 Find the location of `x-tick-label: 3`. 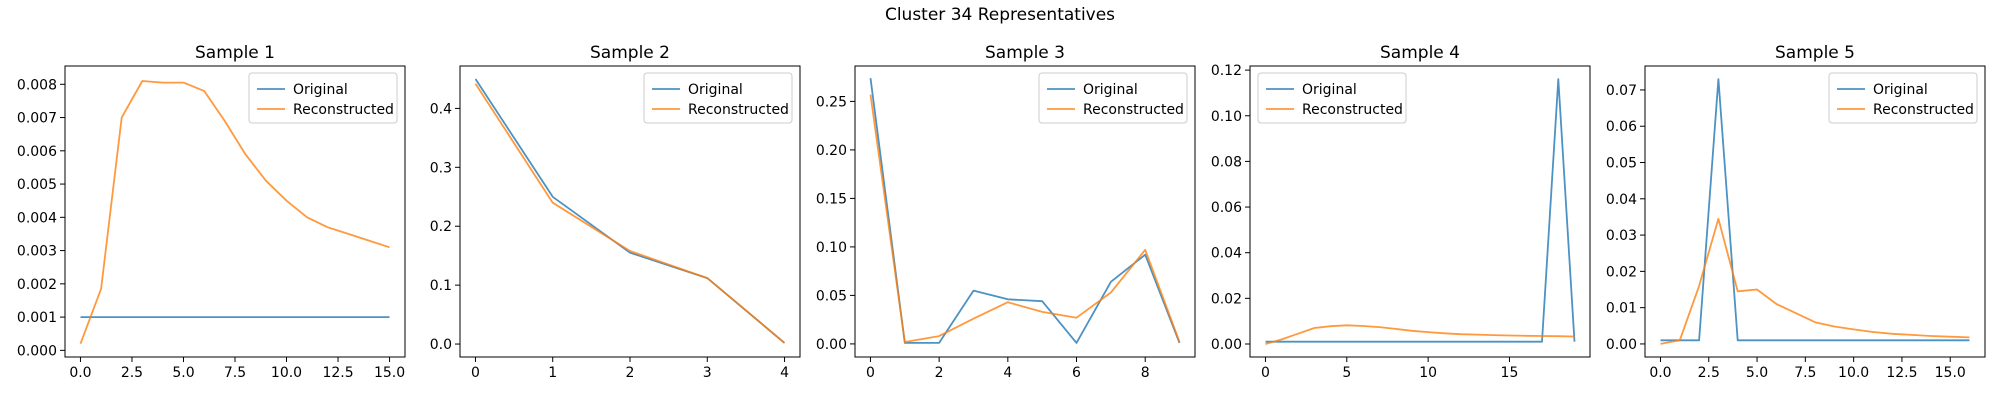

x-tick-label: 3 is located at coordinates (707, 373).